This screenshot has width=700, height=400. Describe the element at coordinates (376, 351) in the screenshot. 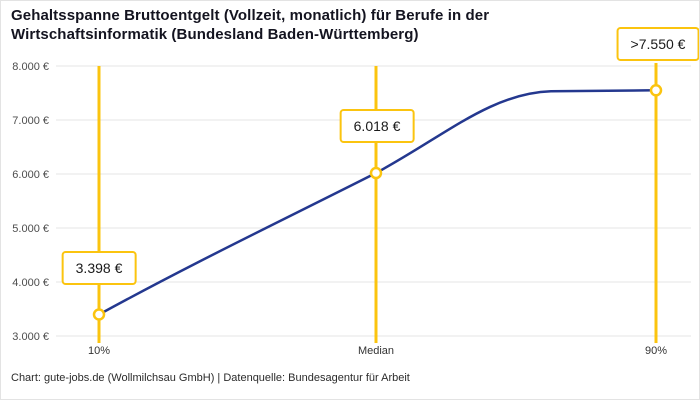

I see `x-tick-label: Median` at that location.